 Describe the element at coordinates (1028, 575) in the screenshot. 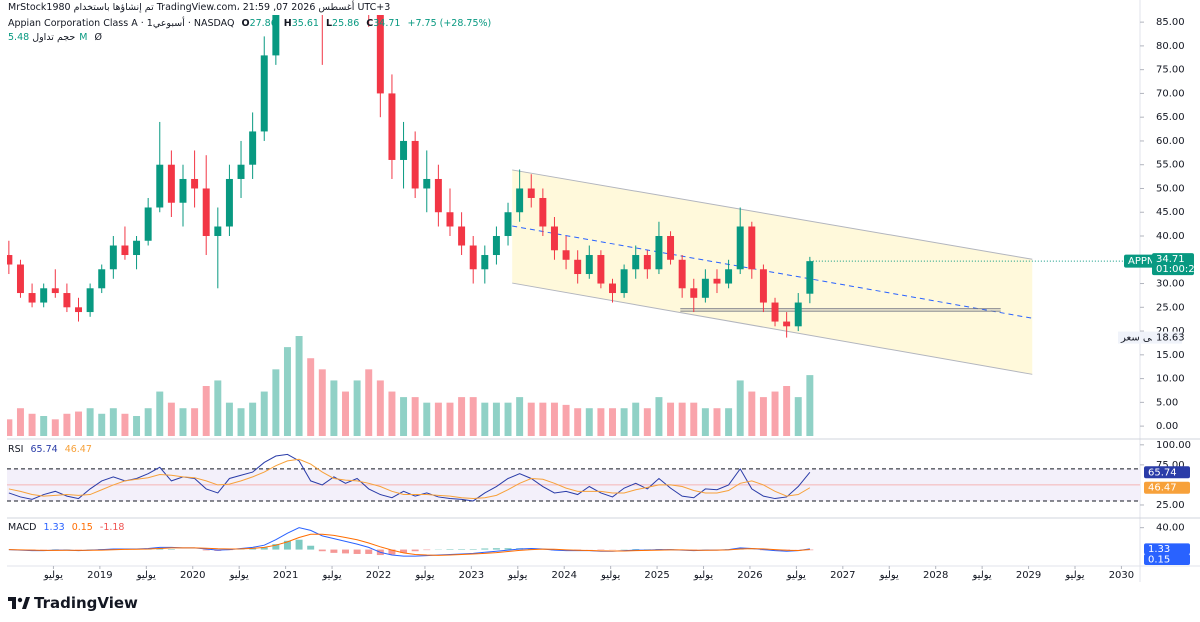

I see `x-tick-label: 2029` at that location.